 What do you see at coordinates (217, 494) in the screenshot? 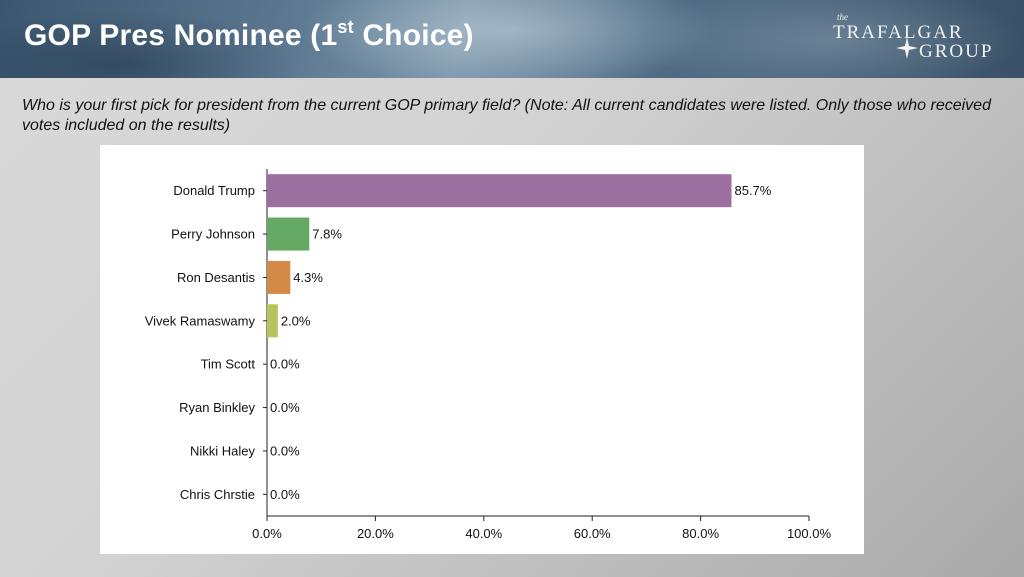
I see `category-label: Chris Chrstie` at bounding box center [217, 494].